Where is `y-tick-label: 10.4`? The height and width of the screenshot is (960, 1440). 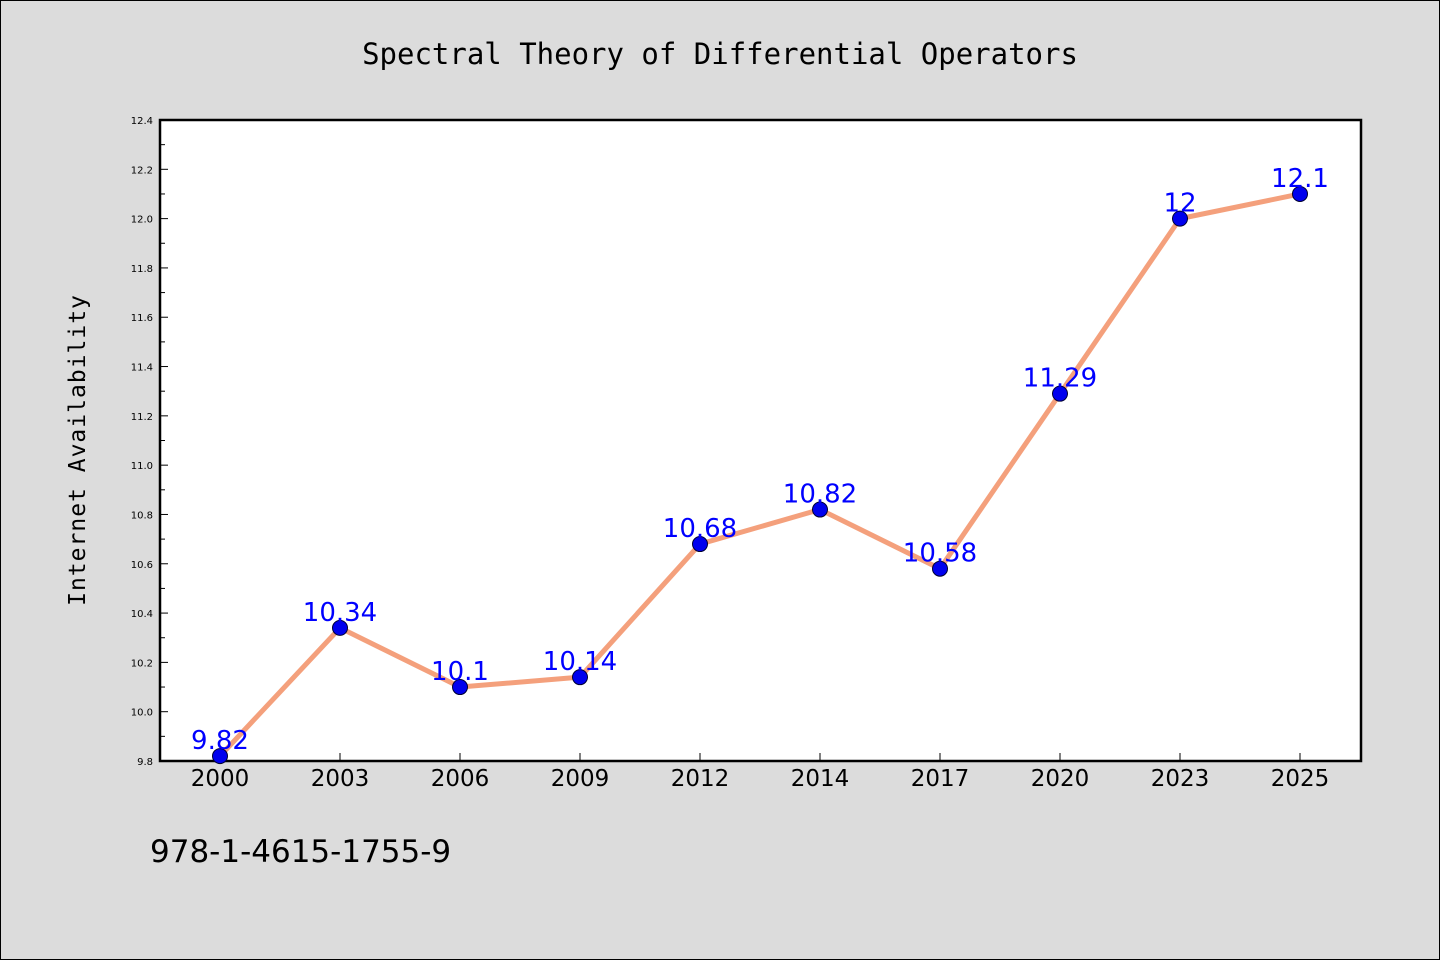 y-tick-label: 10.4 is located at coordinates (142, 614).